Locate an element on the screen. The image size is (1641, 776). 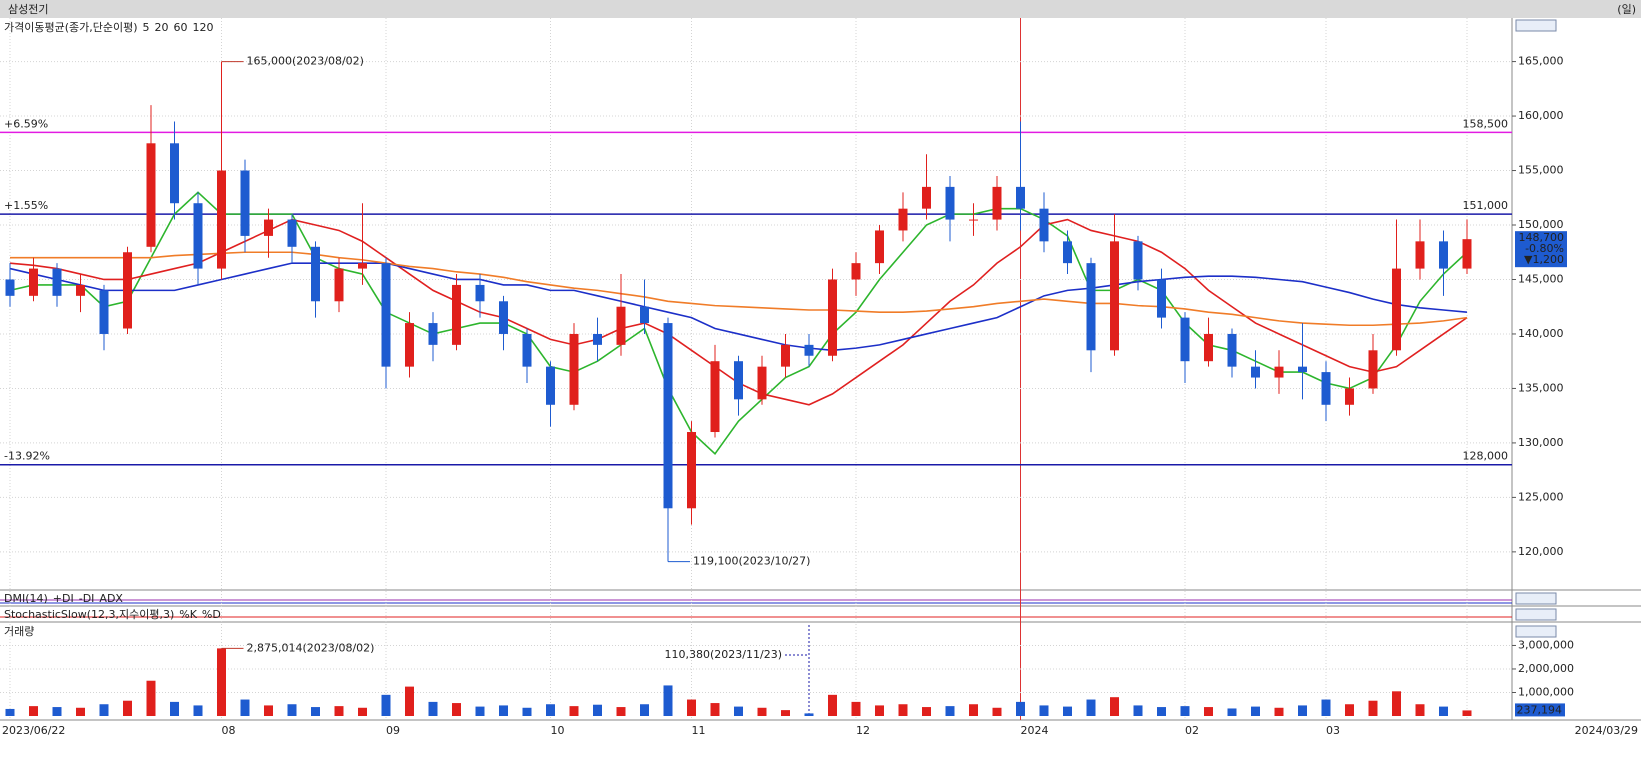
x-tick-label: 12 is located at coordinates (863, 730).